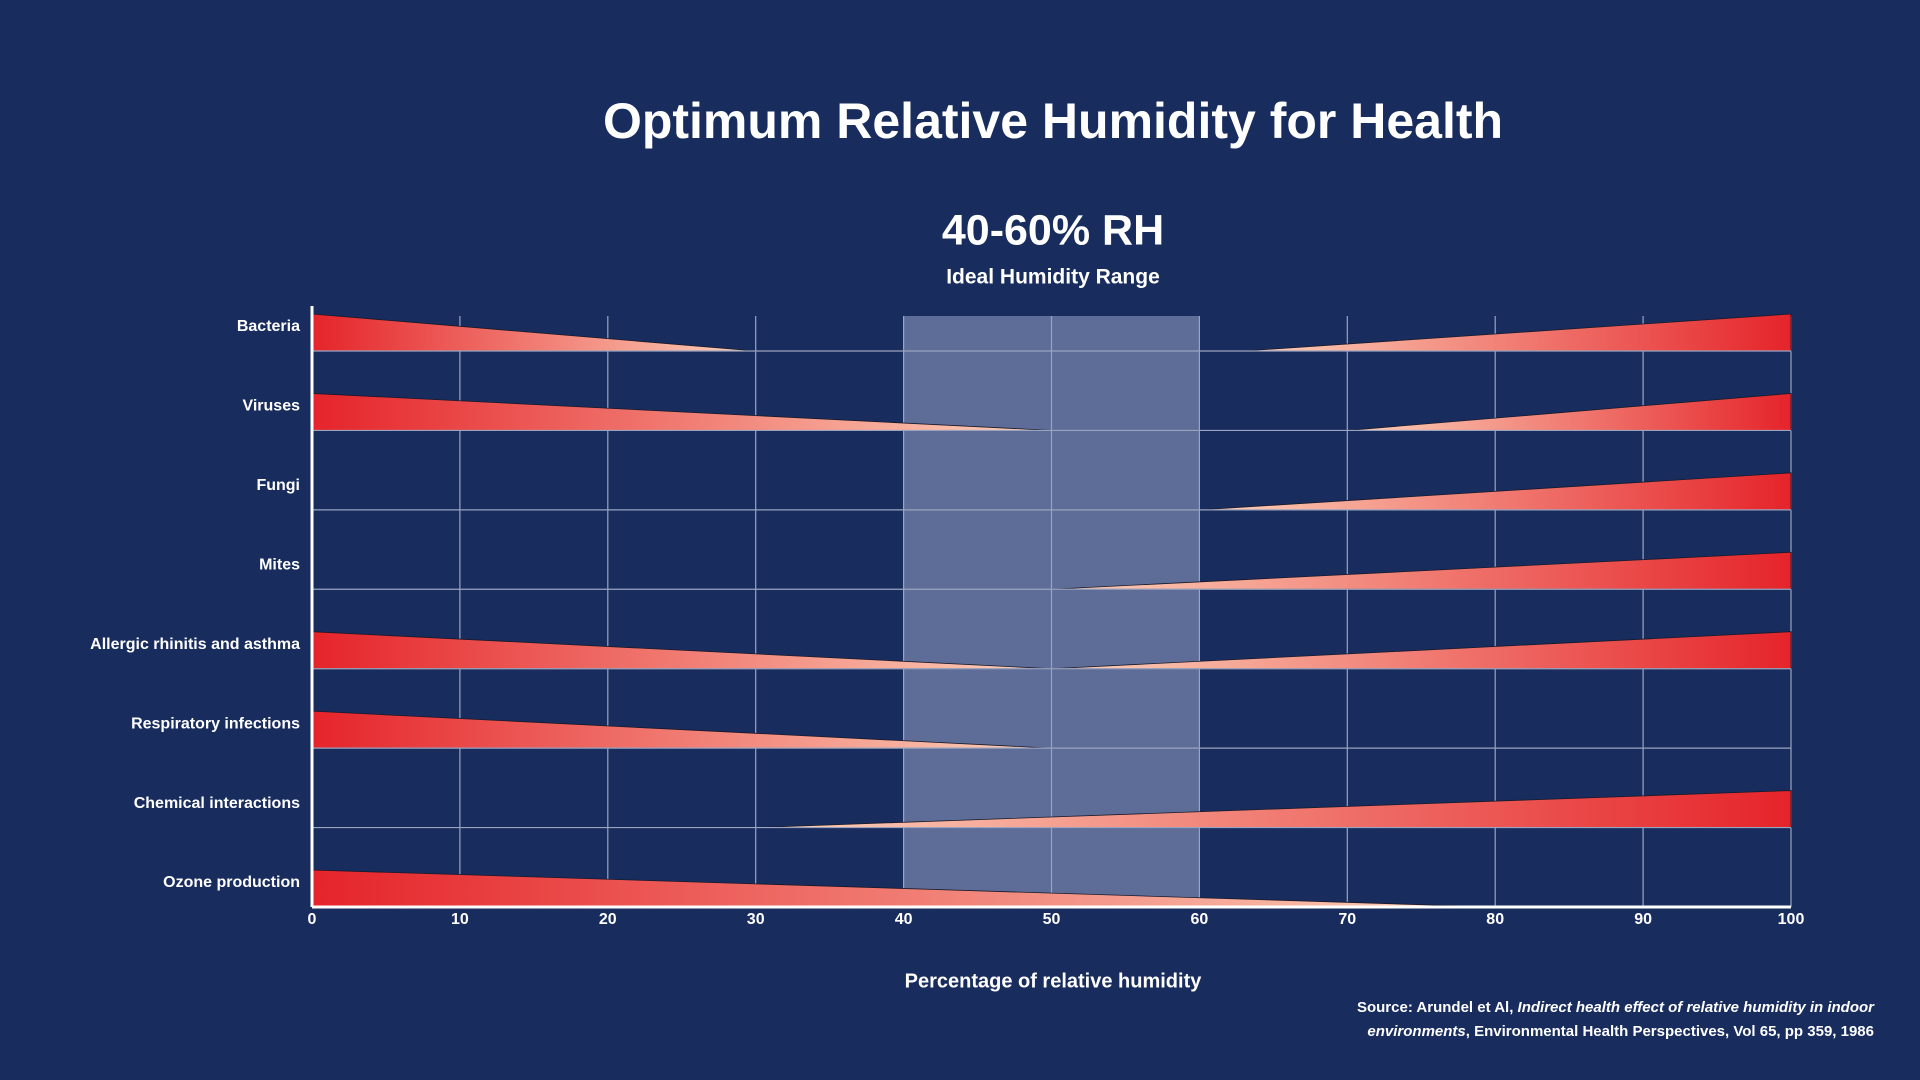 The image size is (1920, 1080). I want to click on category-label: Fungi, so click(278, 485).